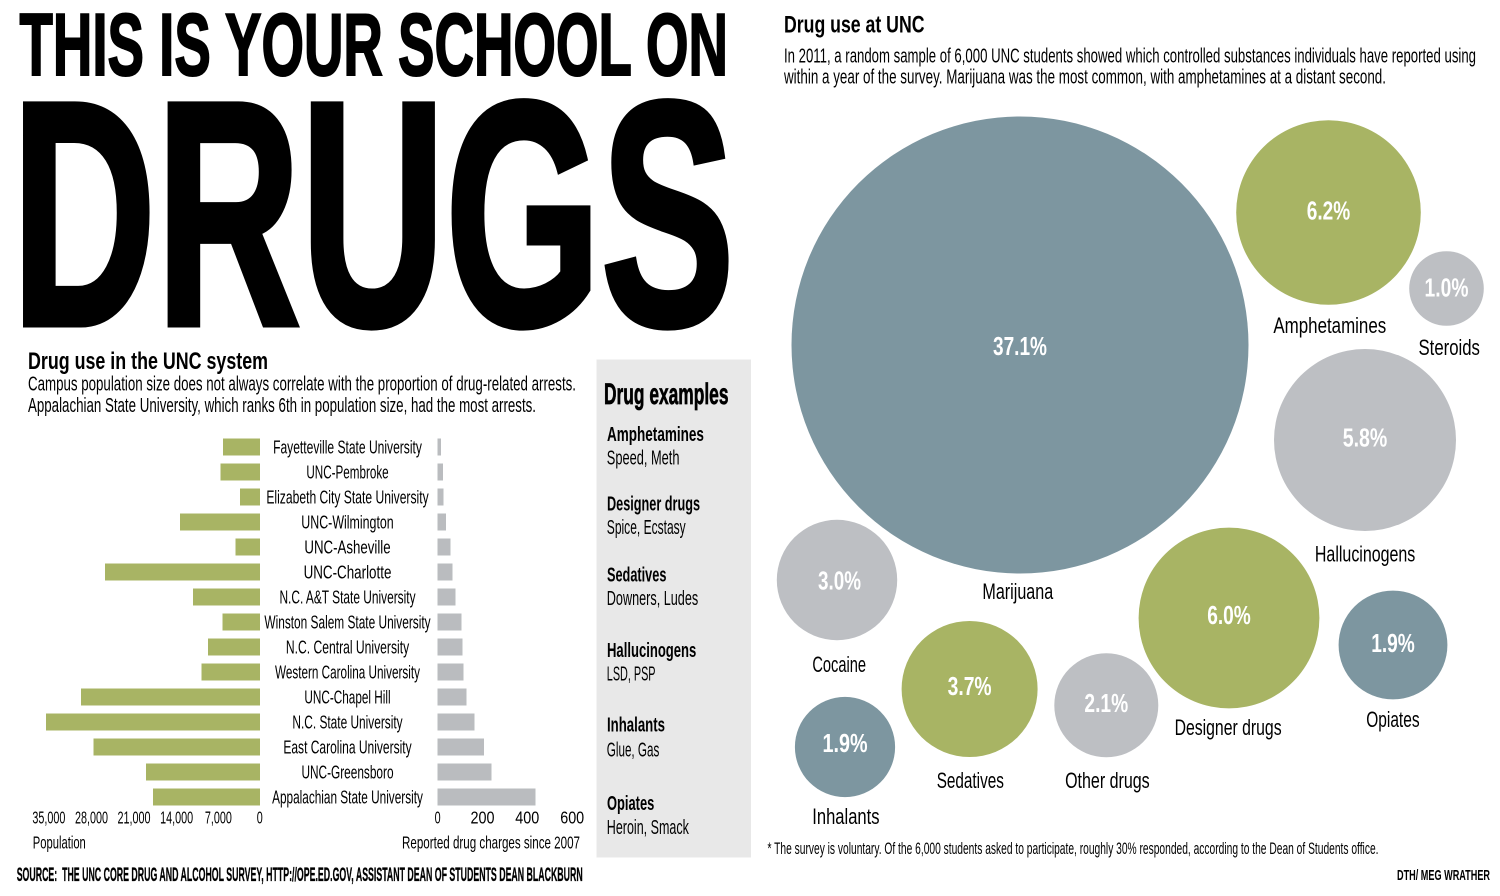 Image resolution: width=1500 pixels, height=896 pixels. What do you see at coordinates (91, 818) in the screenshot?
I see `svg-text: 28,000` at bounding box center [91, 818].